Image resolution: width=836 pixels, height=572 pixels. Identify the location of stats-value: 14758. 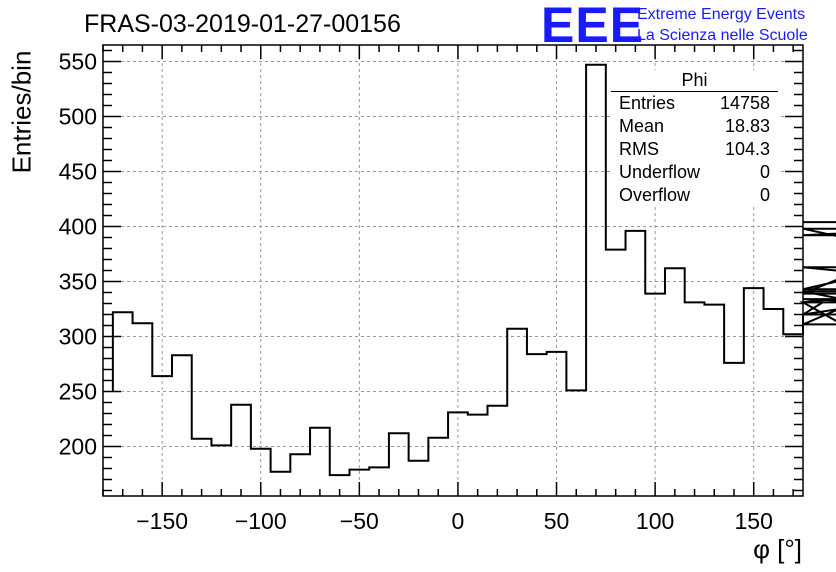
(744, 103).